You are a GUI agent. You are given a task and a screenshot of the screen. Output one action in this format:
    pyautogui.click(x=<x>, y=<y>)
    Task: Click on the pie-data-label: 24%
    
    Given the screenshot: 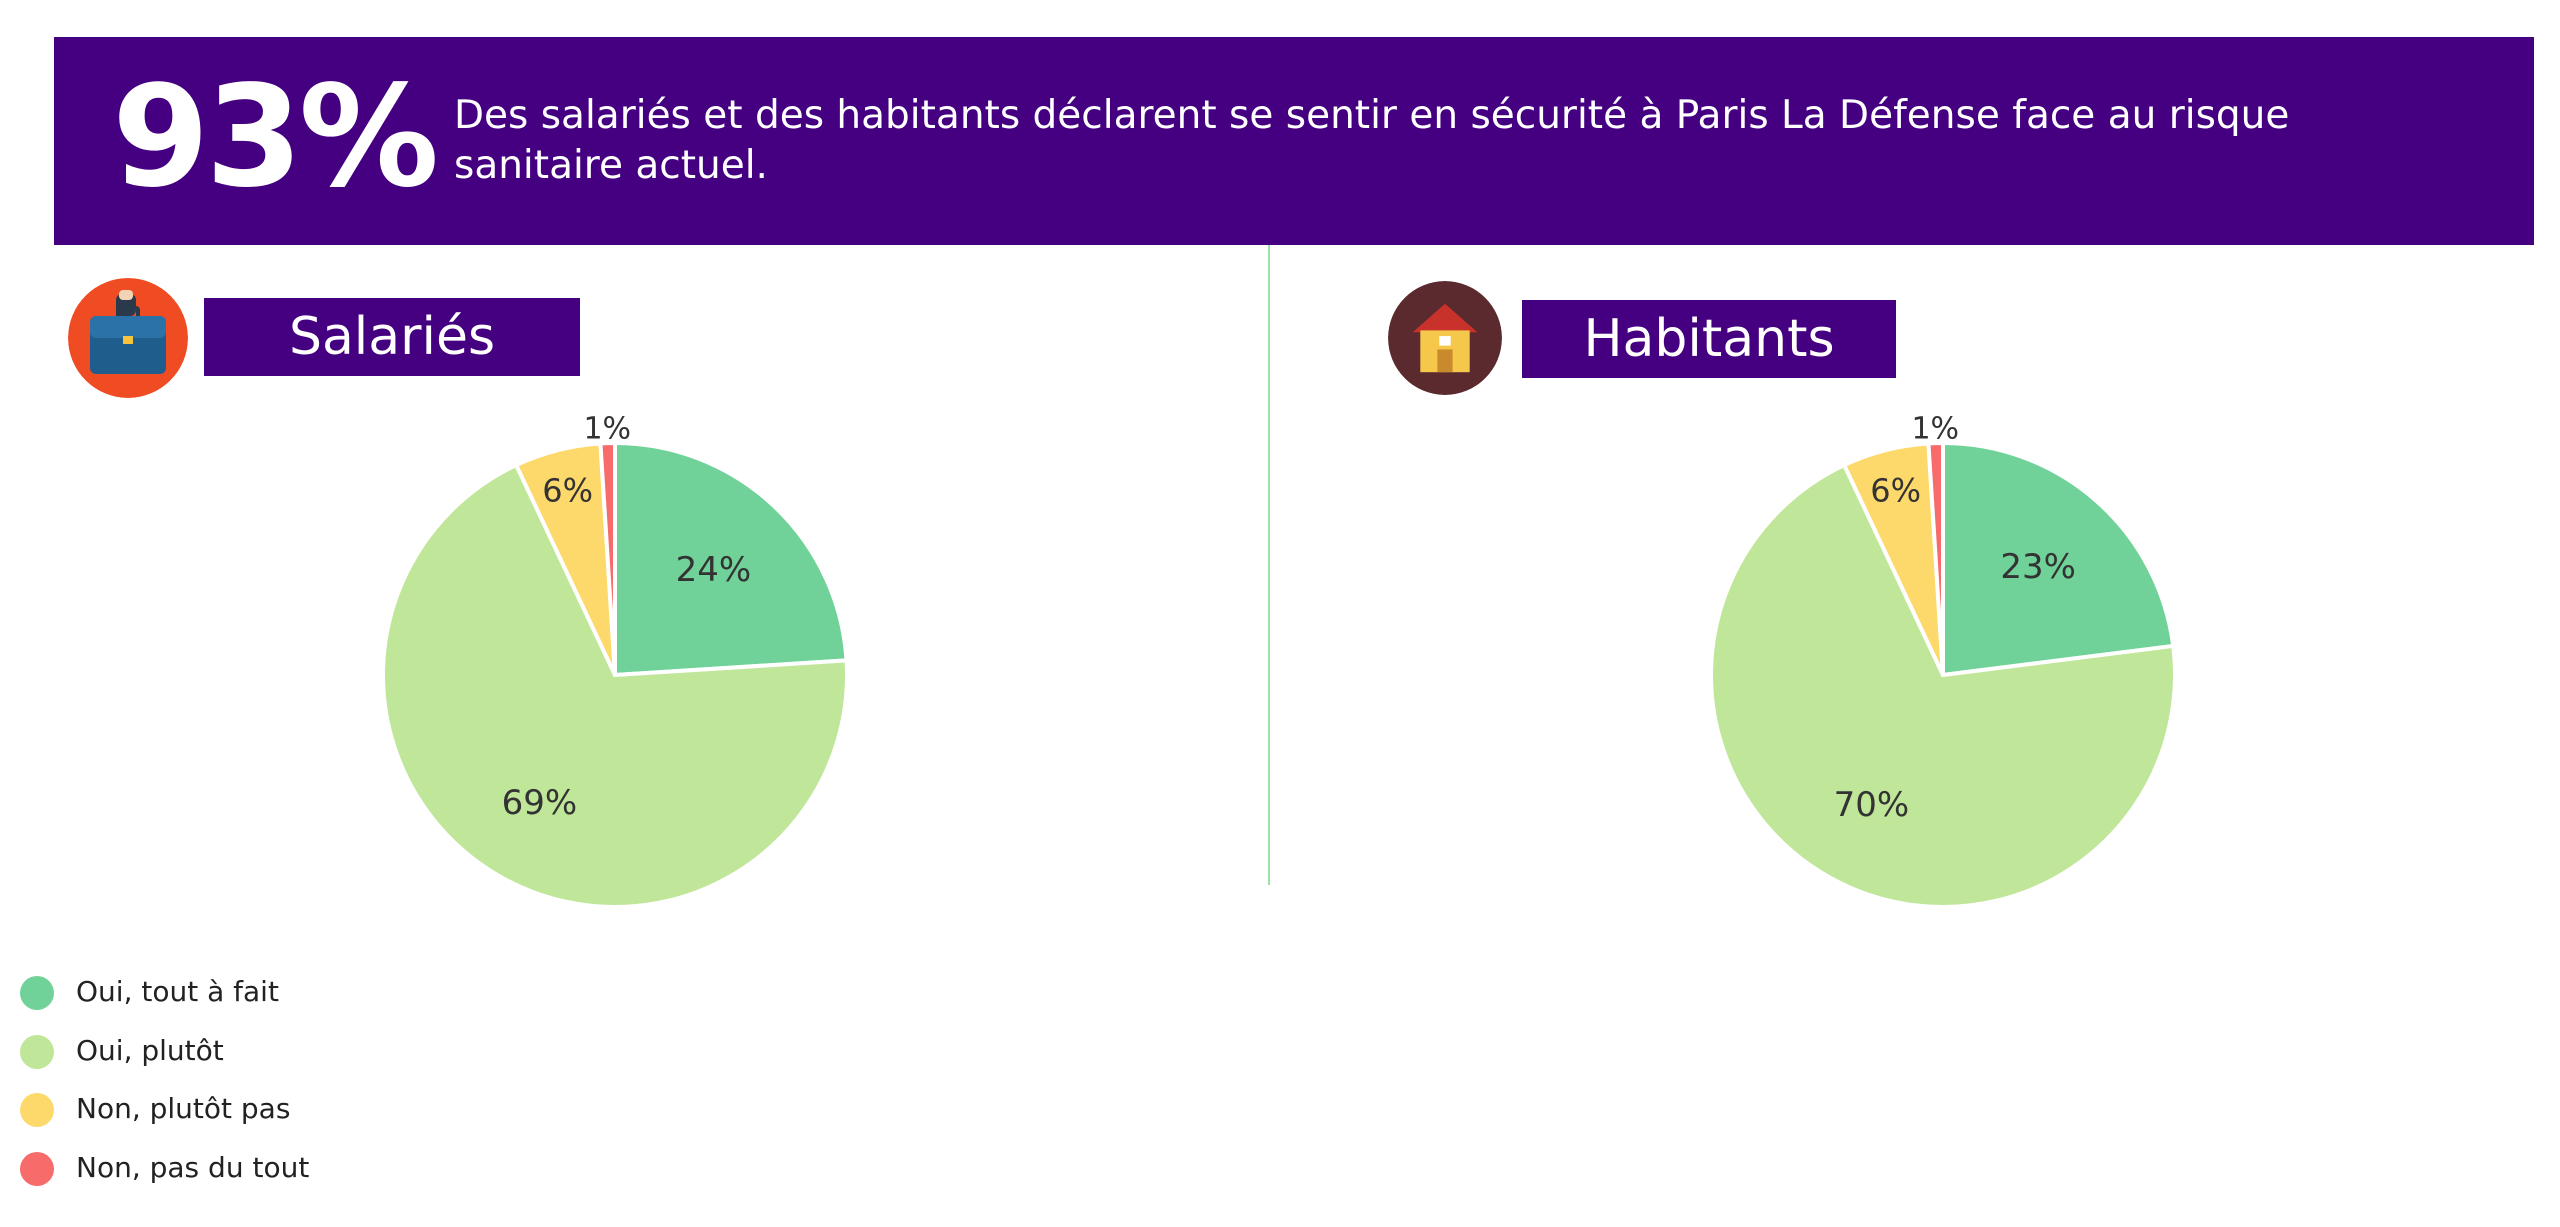 What is the action you would take?
    pyautogui.click(x=714, y=570)
    